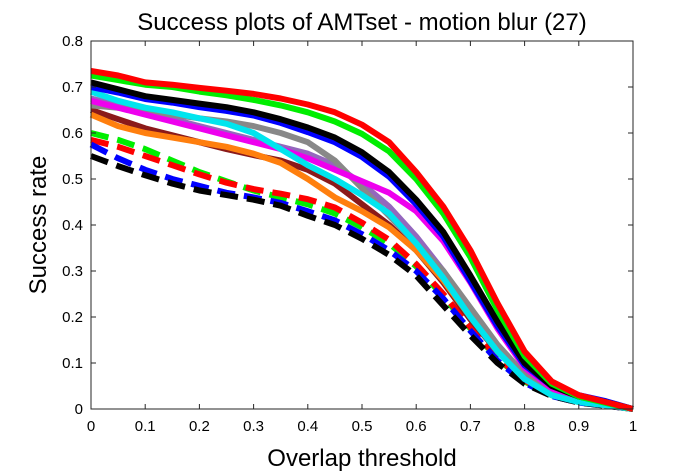  Describe the element at coordinates (72, 225) in the screenshot. I see `y-tick-label: 0.4` at that location.